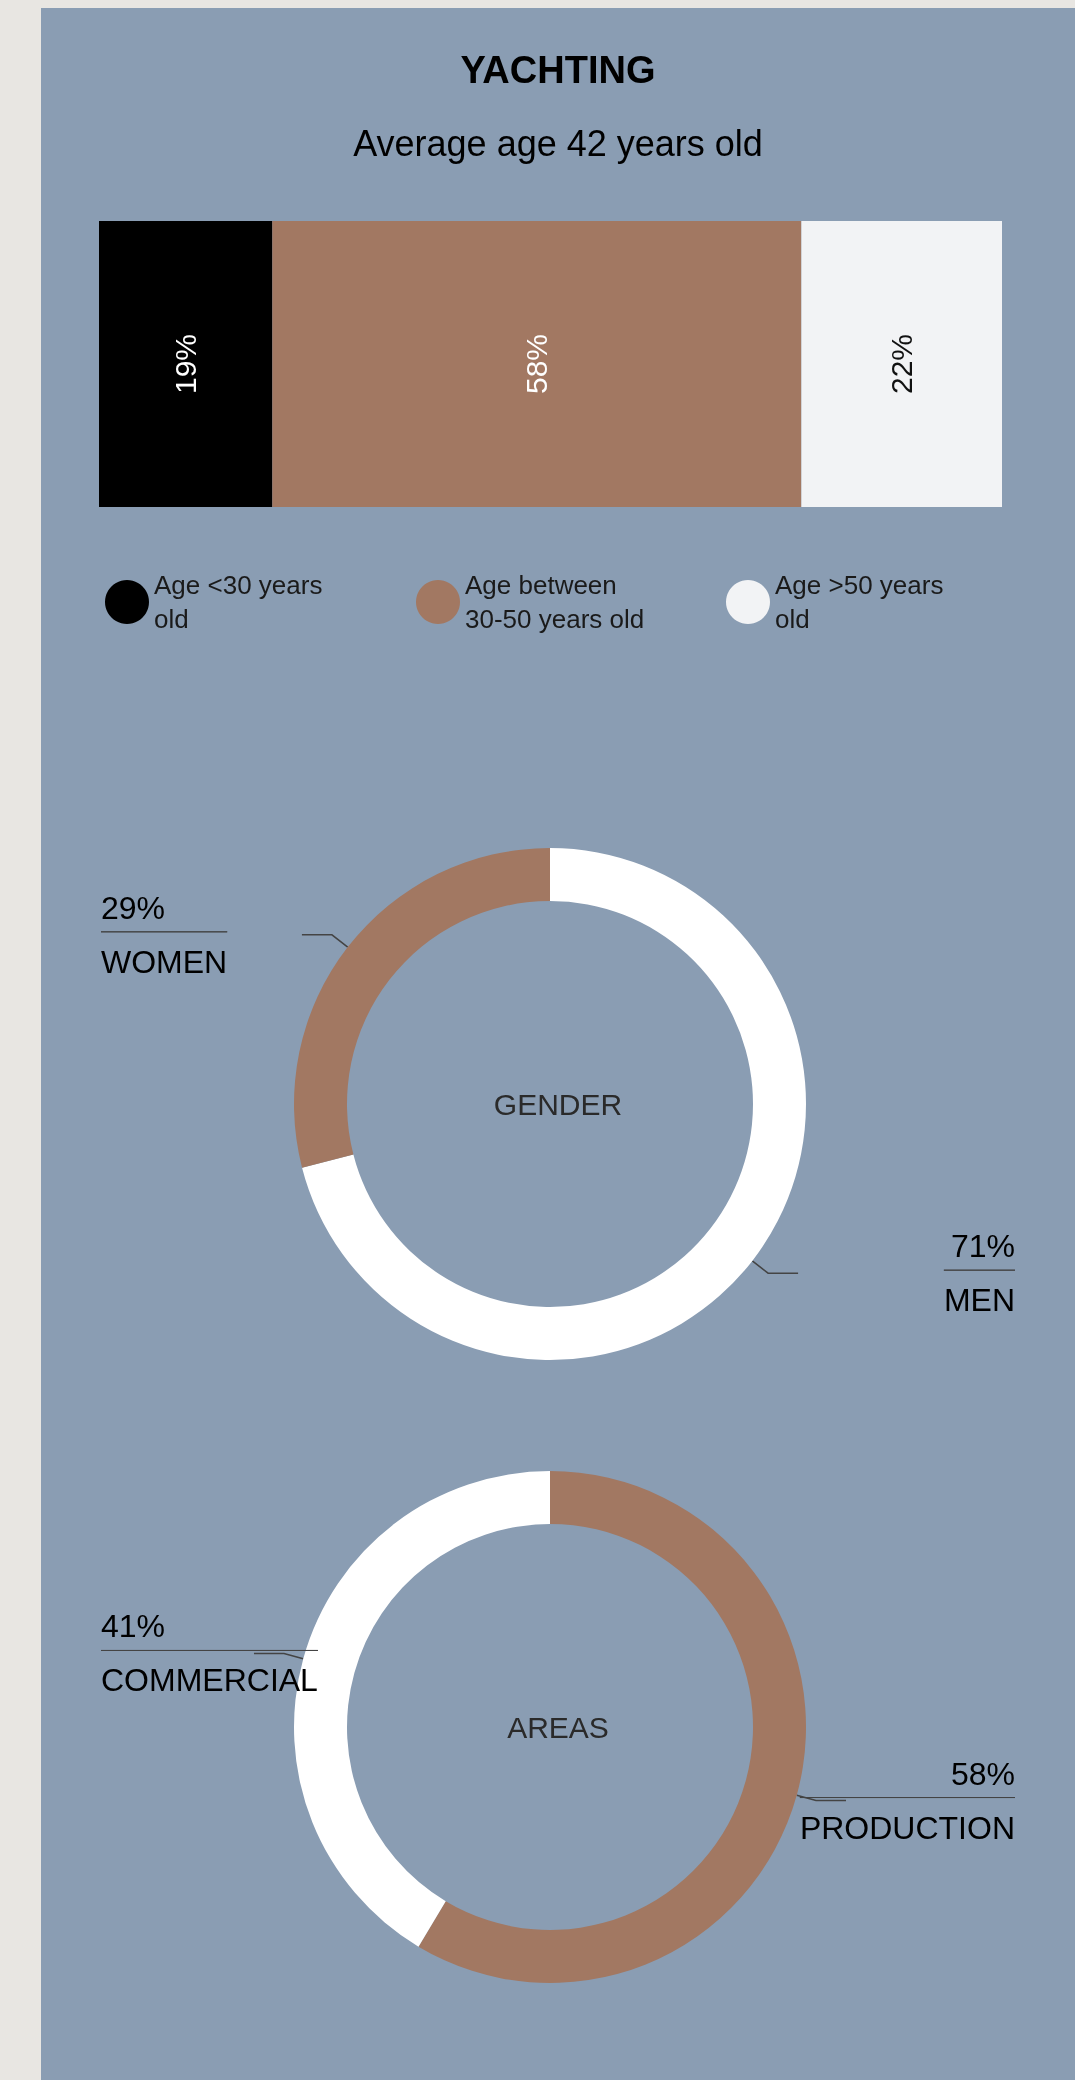 Image resolution: width=1075 pixels, height=2080 pixels. Describe the element at coordinates (133, 1626) in the screenshot. I see `data-label: 41%` at that location.